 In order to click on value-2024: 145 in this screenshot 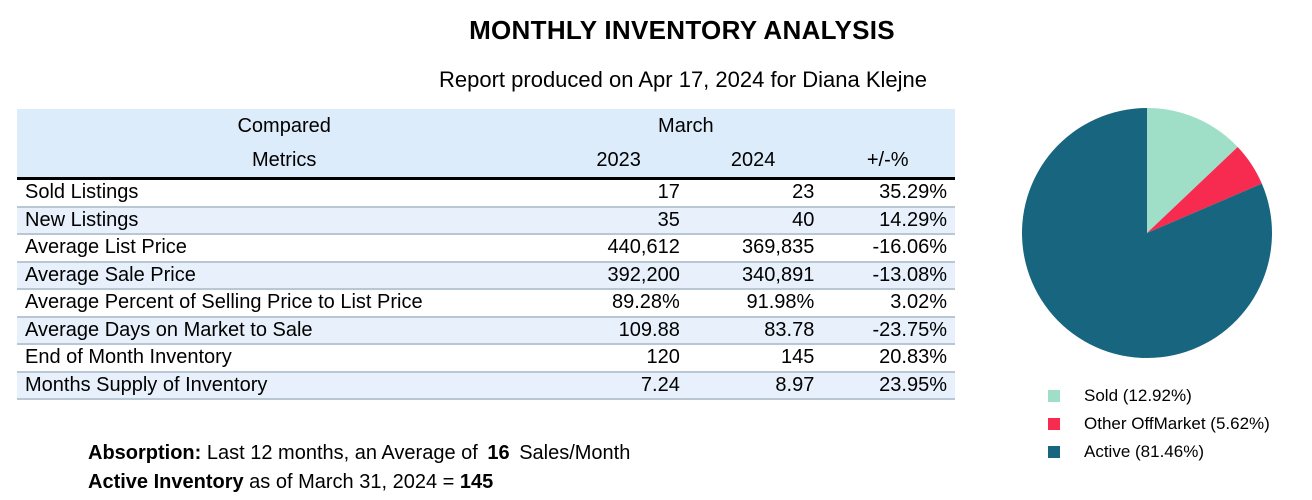, I will do `click(753, 358)`.